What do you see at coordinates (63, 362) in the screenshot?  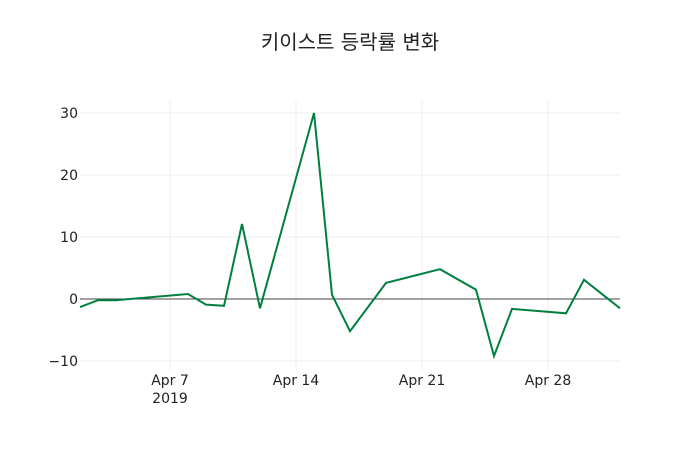 I see `y-tick-label: −10` at bounding box center [63, 362].